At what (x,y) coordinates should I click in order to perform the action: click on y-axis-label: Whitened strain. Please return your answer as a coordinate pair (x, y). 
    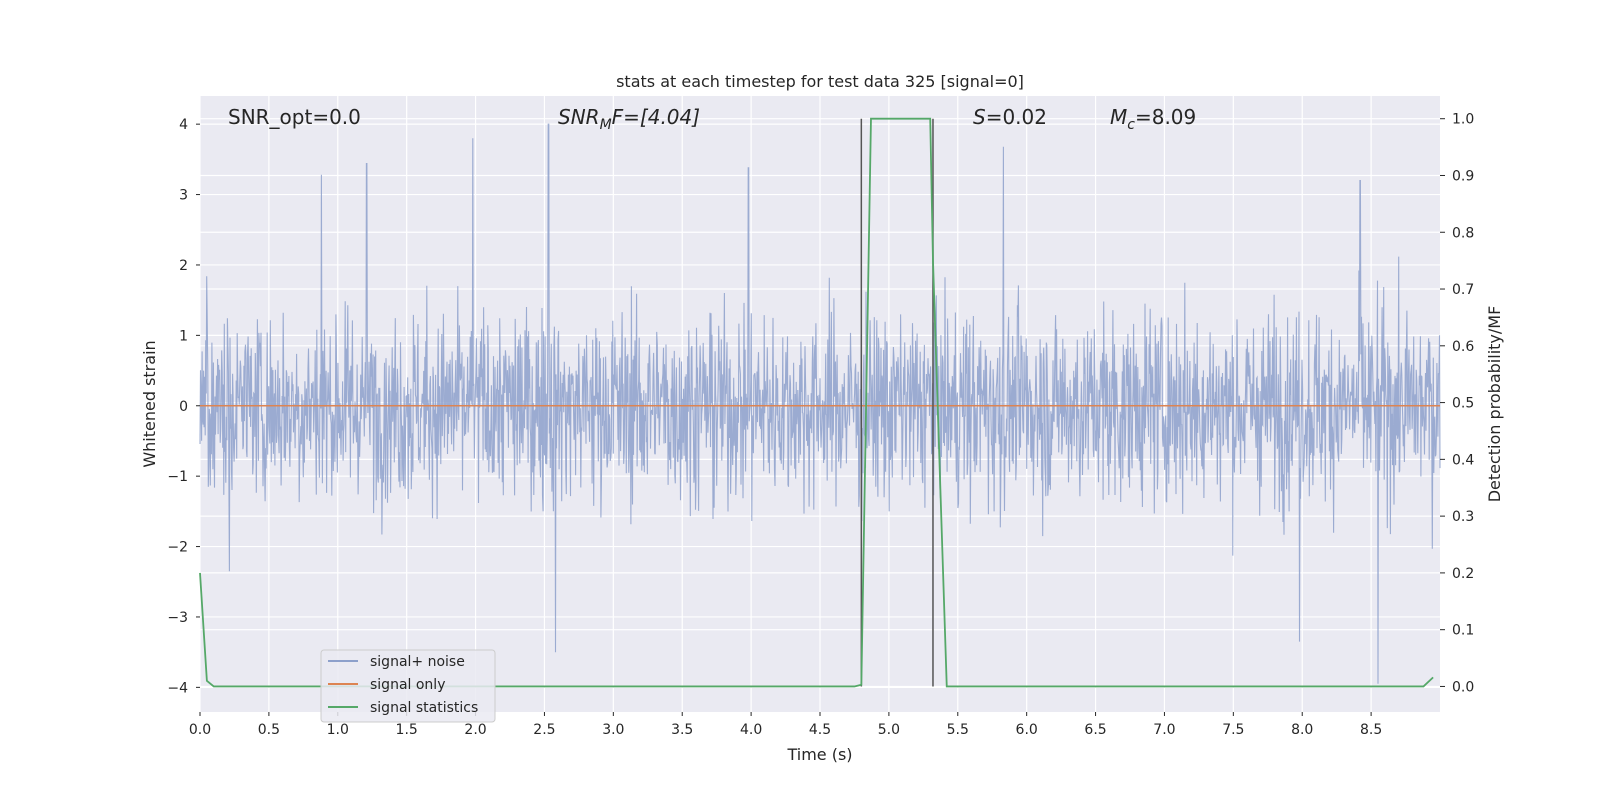
    Looking at the image, I should click on (149, 403).